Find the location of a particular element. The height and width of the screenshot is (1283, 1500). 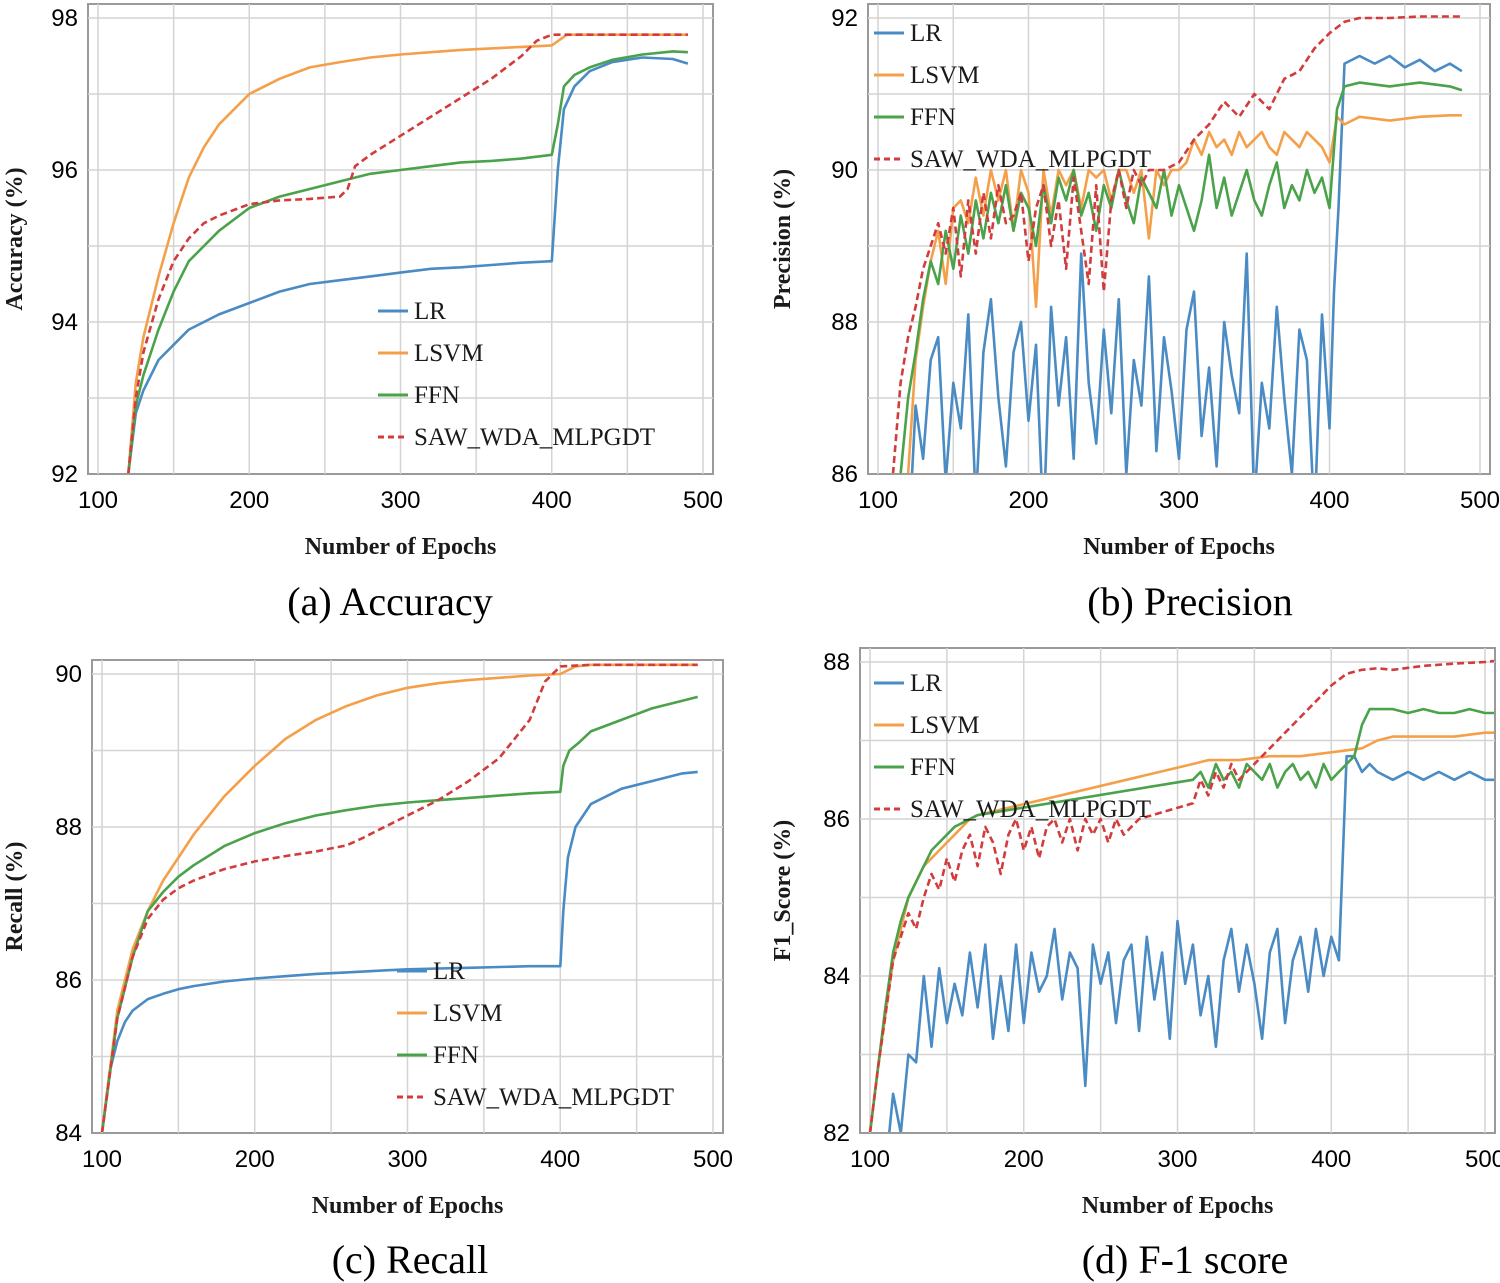

y-axis-label: Precision (%) is located at coordinates (783, 239).